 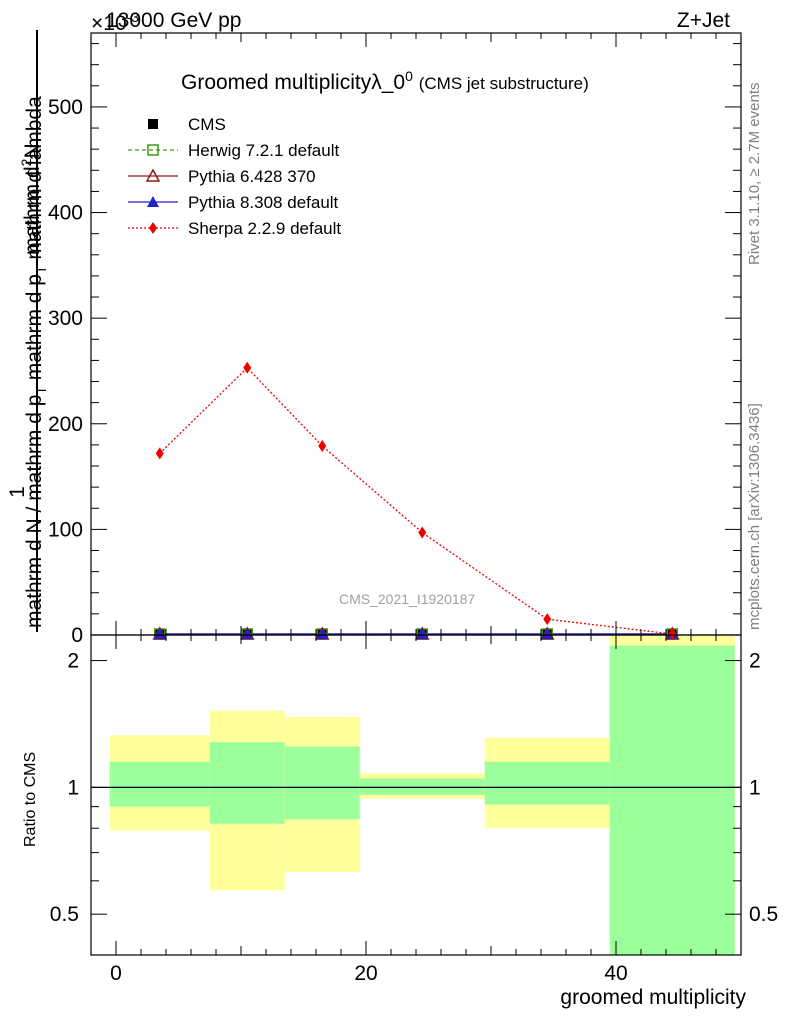 I want to click on exponent-label: ×10⁻³, so click(x=115, y=22).